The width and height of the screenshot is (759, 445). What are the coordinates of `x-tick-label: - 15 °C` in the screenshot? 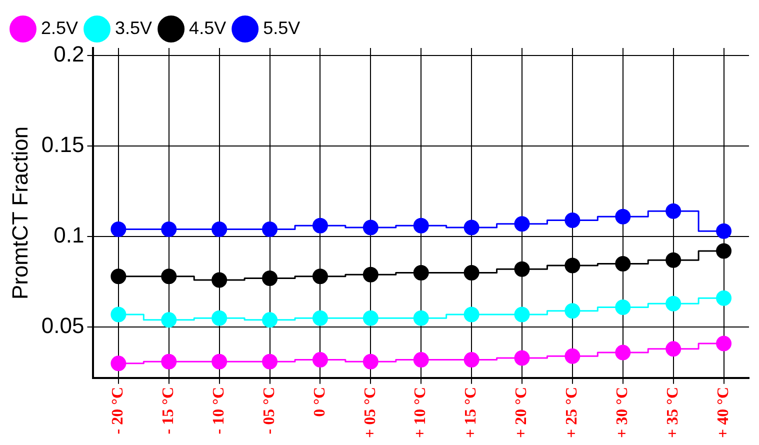 It's located at (169, 410).